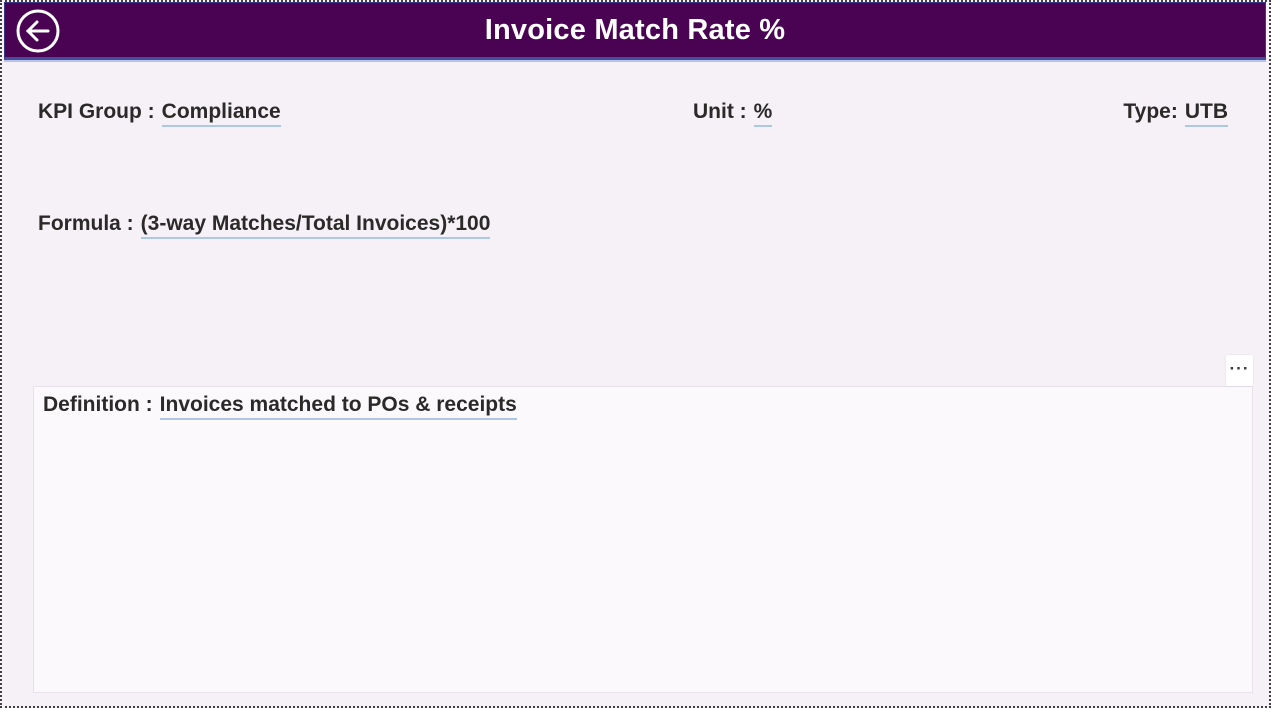 This screenshot has height=712, width=1280. Describe the element at coordinates (86, 223) in the screenshot. I see `formula-label: Formula :` at that location.